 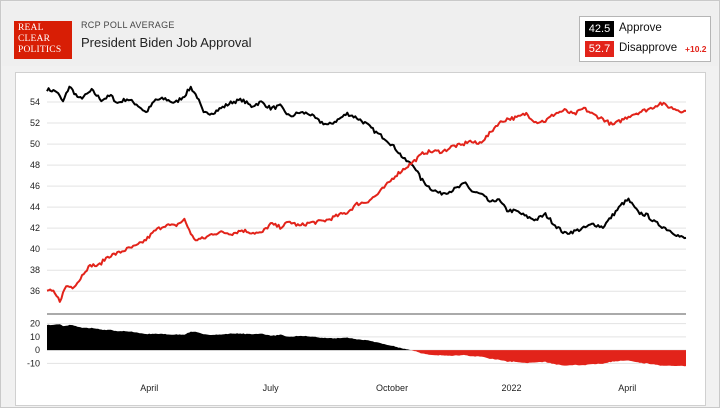 What do you see at coordinates (35, 324) in the screenshot?
I see `spread-y-tick-label: 20` at bounding box center [35, 324].